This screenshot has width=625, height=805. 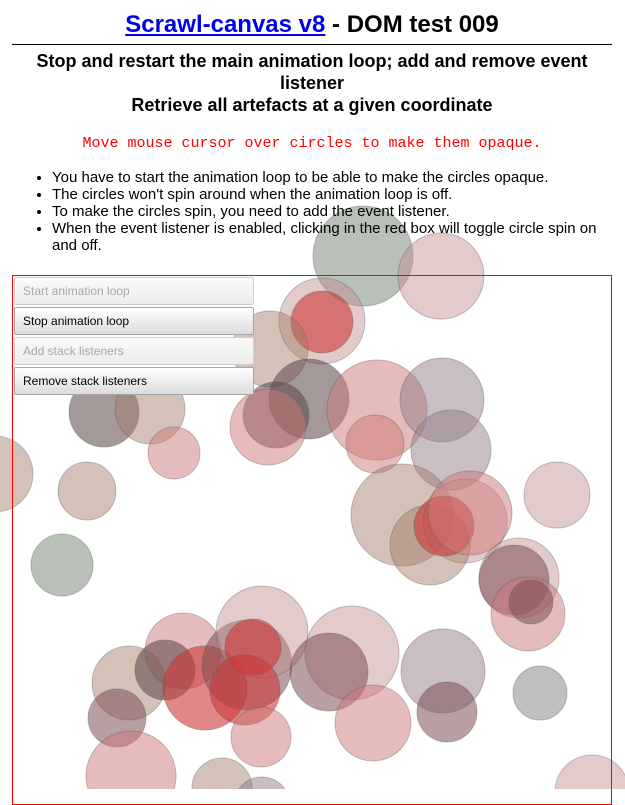 I want to click on scrawl-canvas-link: Scrawl-canvas v8, so click(x=225, y=24).